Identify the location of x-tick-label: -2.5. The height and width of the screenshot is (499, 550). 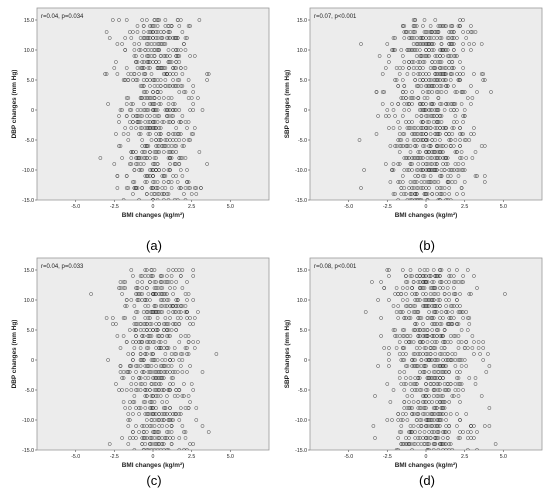
(114, 457).